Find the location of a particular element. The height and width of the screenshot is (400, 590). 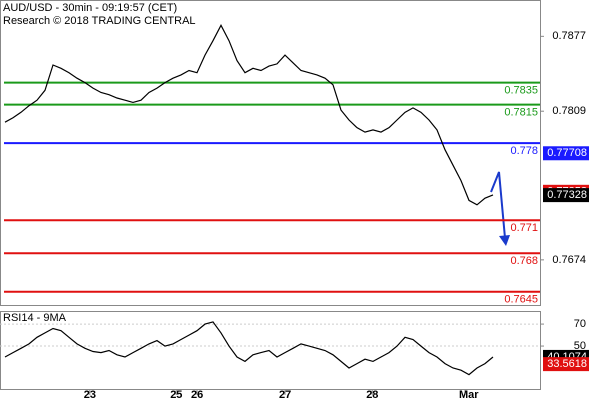

price-tag-label: 0.77328 is located at coordinates (567, 195).